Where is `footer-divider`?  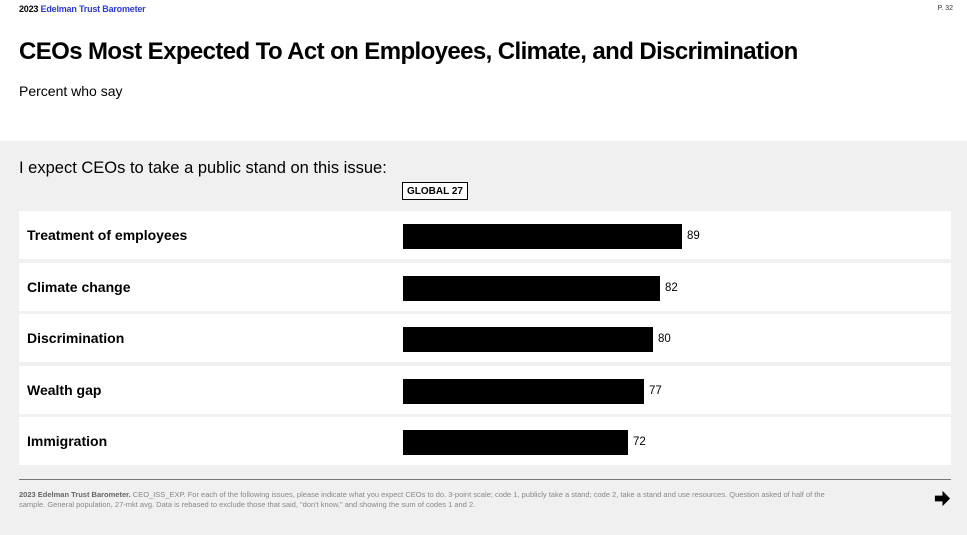 footer-divider is located at coordinates (485, 479).